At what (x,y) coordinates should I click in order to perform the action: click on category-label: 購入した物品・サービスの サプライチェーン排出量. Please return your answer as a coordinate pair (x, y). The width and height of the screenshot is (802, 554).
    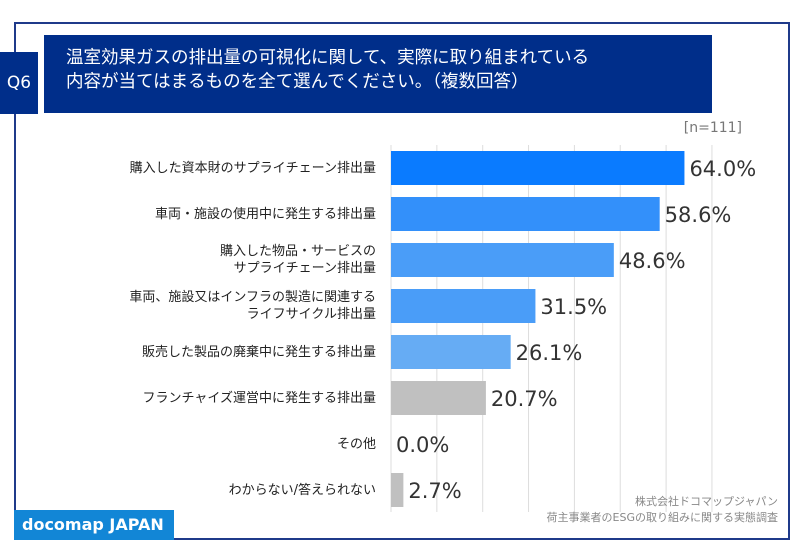
    Looking at the image, I should click on (297, 260).